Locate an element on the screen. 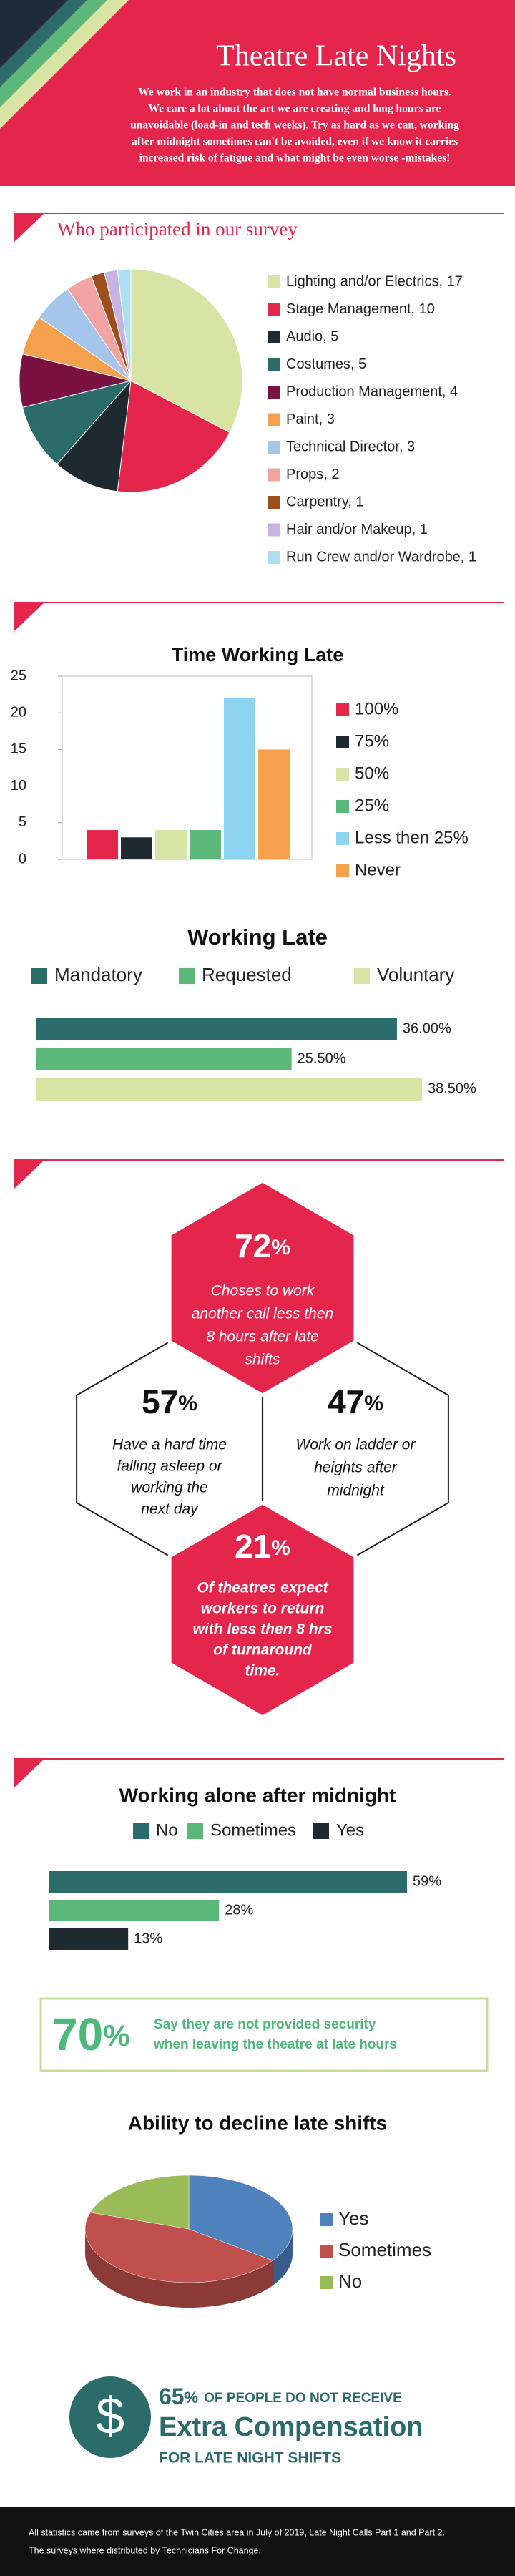  hex-text: time. is located at coordinates (262, 1671).